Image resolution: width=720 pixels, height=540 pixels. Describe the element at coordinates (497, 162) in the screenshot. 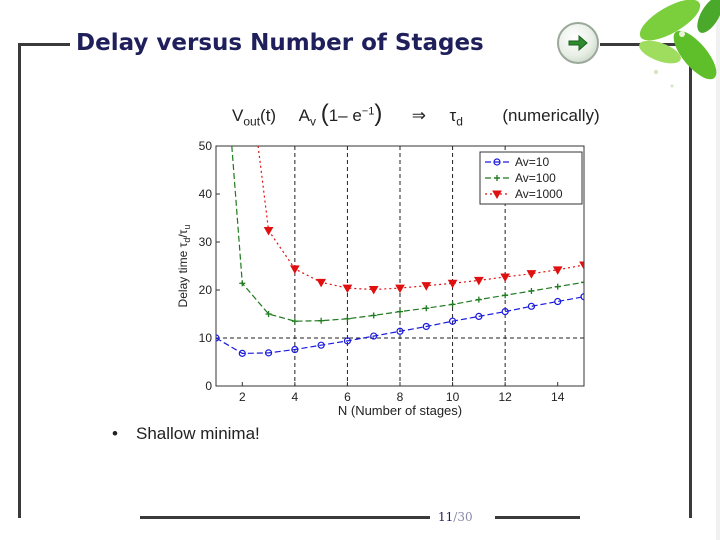

I see `legend-entry-av-10-marker` at that location.